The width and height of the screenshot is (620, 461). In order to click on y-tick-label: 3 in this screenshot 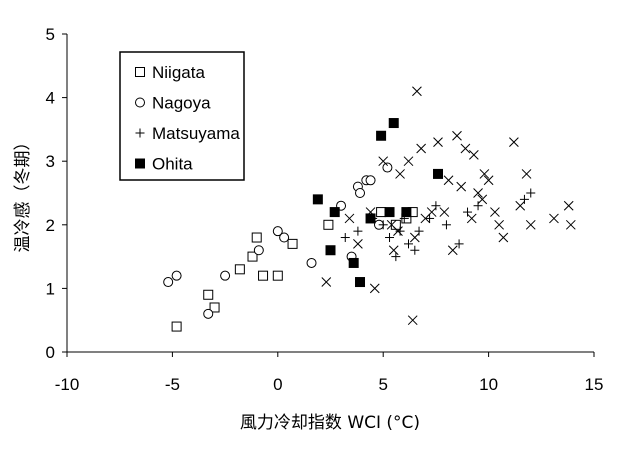, I will do `click(50, 161)`.